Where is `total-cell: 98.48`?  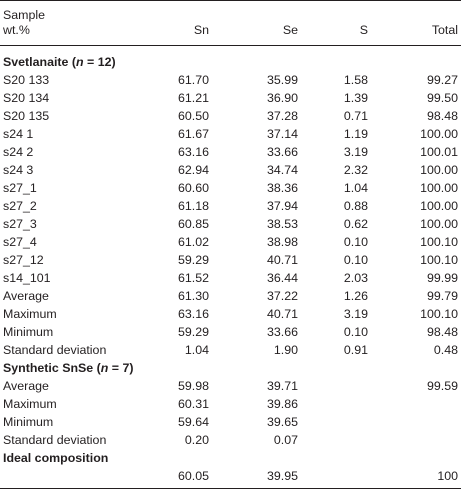 total-cell: 98.48 is located at coordinates (442, 116).